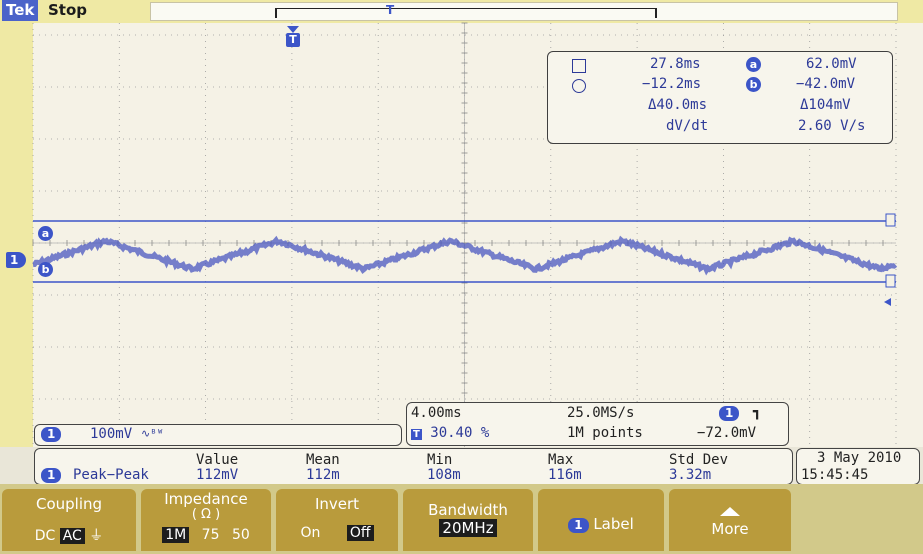 The height and width of the screenshot is (554, 923). I want to click on meas-stddev: 3.32m, so click(690, 475).